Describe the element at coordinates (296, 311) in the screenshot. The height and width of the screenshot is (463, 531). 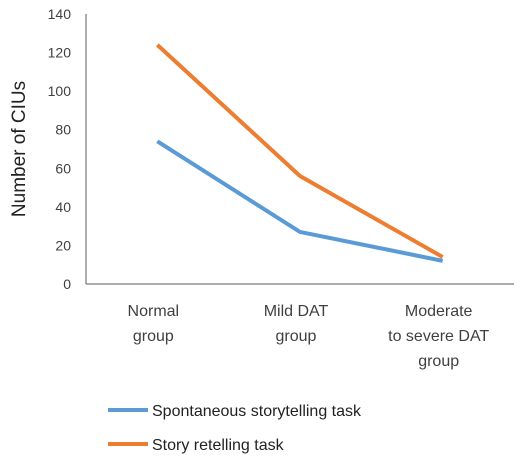
I see `x-category-label: Mild DAT` at that location.